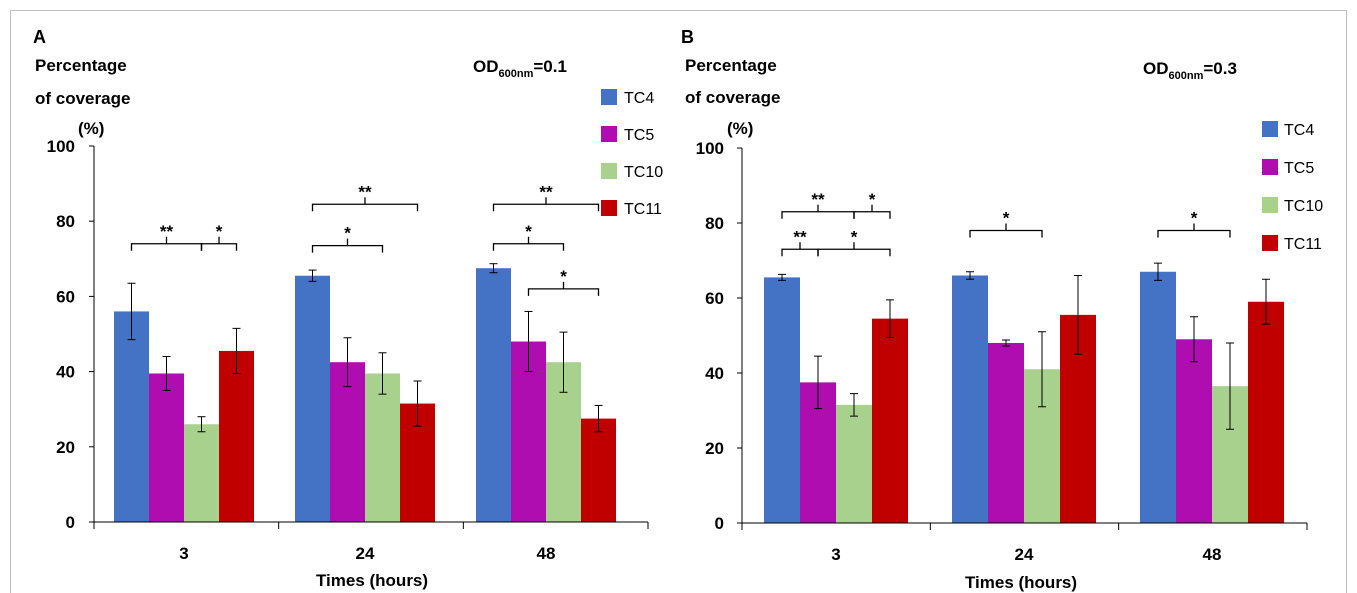 Image resolution: width=1357 pixels, height=593 pixels. I want to click on condition-label: OD600nm=0.3, so click(1190, 70).